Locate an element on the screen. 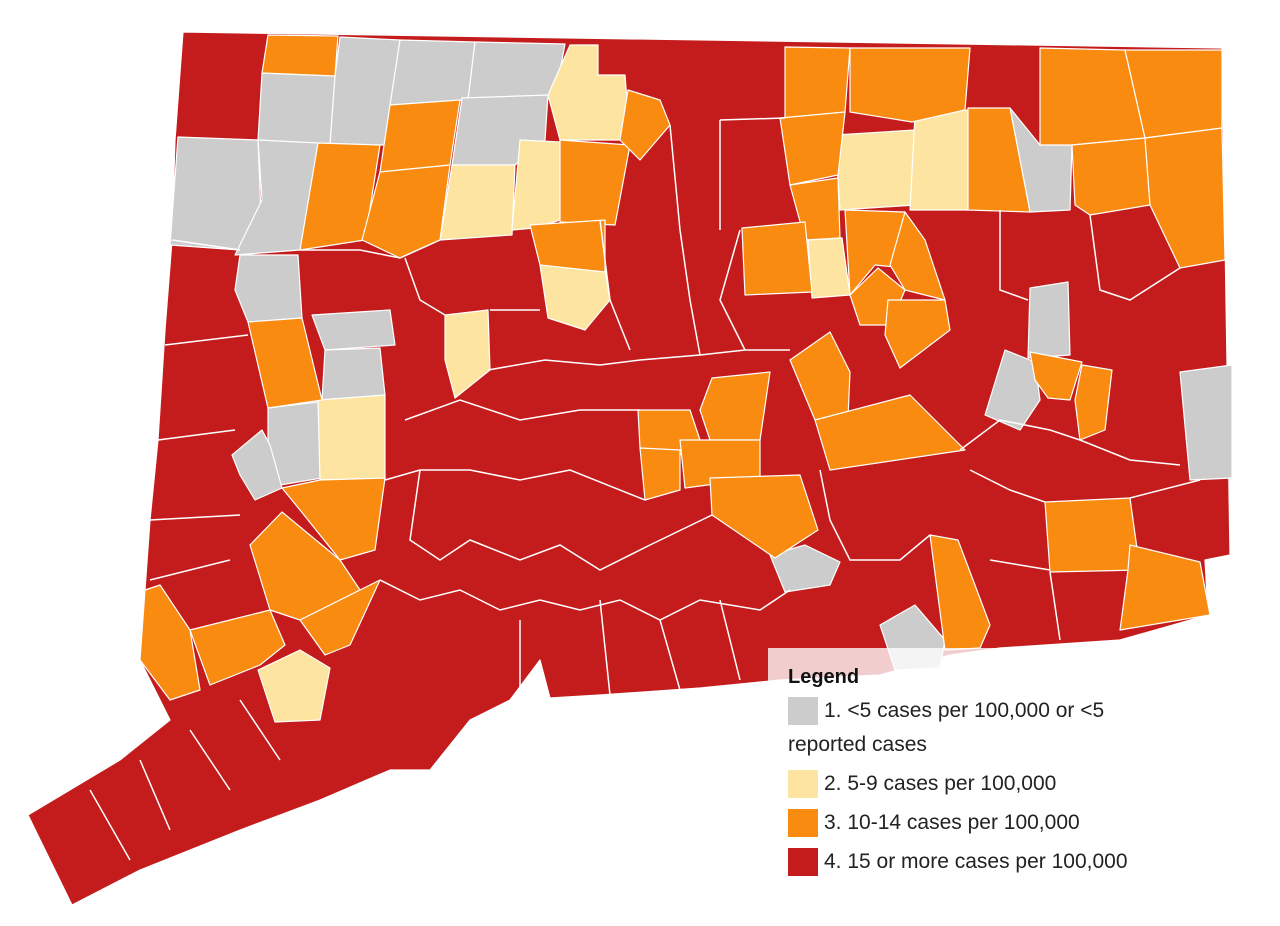  legend-title: Legend is located at coordinates (824, 677).